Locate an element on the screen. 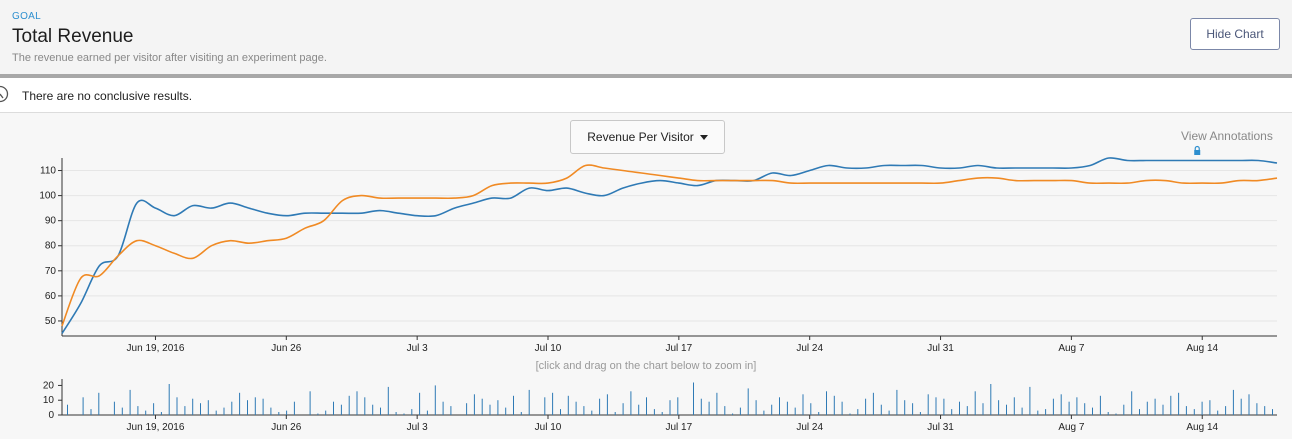 The height and width of the screenshot is (439, 1292). chevron-down-icon is located at coordinates (703, 137).